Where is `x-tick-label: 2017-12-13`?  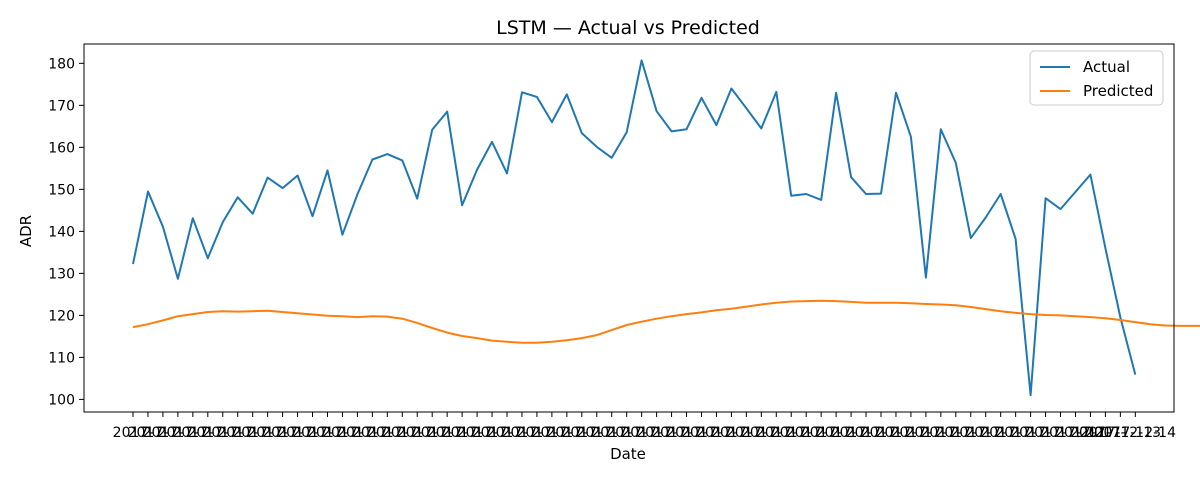 x-tick-label: 2017-12-13 is located at coordinates (1120, 433).